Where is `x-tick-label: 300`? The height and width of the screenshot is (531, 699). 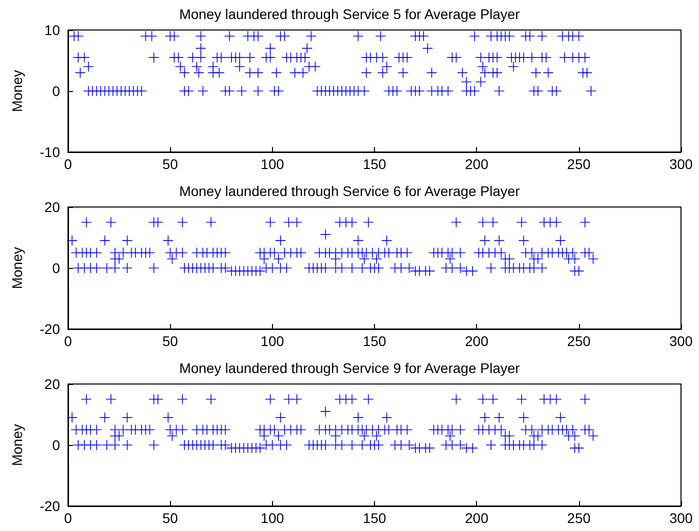
x-tick-label: 300 is located at coordinates (681, 341).